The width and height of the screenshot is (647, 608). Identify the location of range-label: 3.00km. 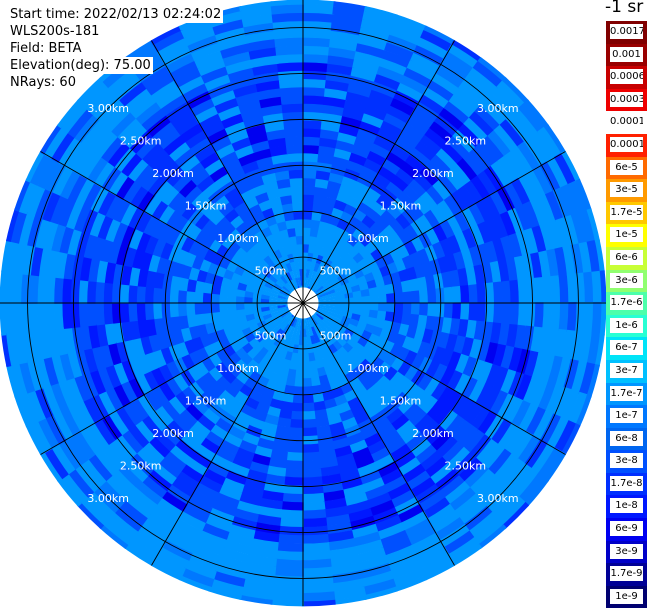
(498, 498).